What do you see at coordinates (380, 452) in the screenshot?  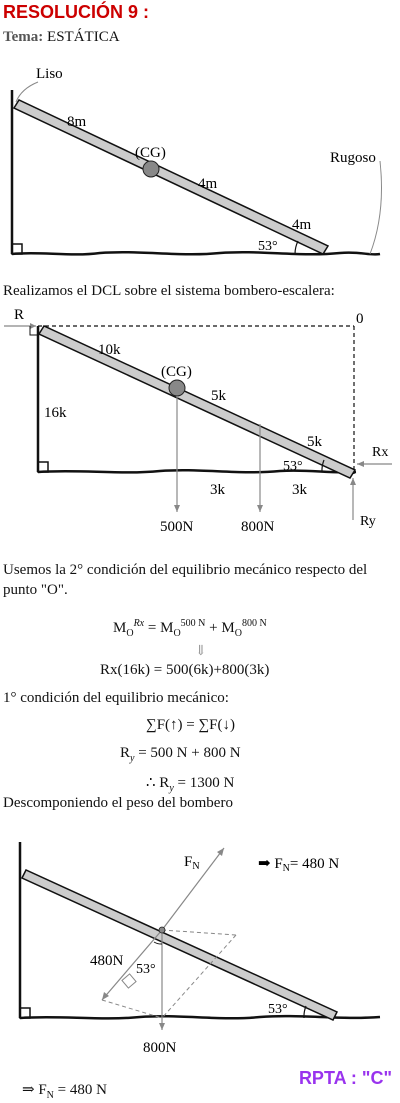 I see `rx-label: Rx` at bounding box center [380, 452].